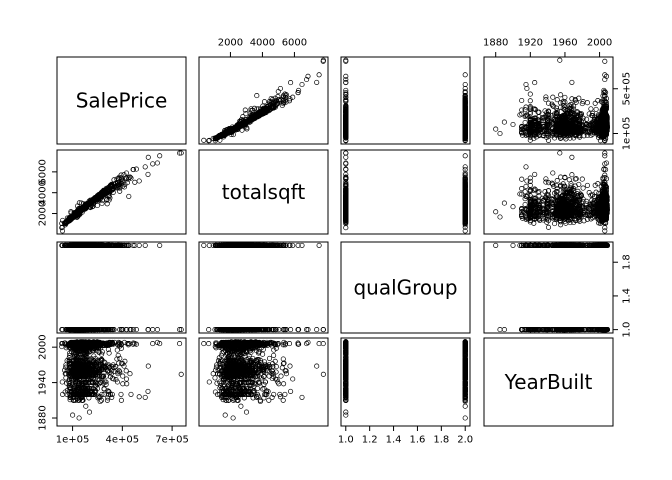 The image size is (672, 480). I want to click on panel-diag-saleprice, so click(121, 100).